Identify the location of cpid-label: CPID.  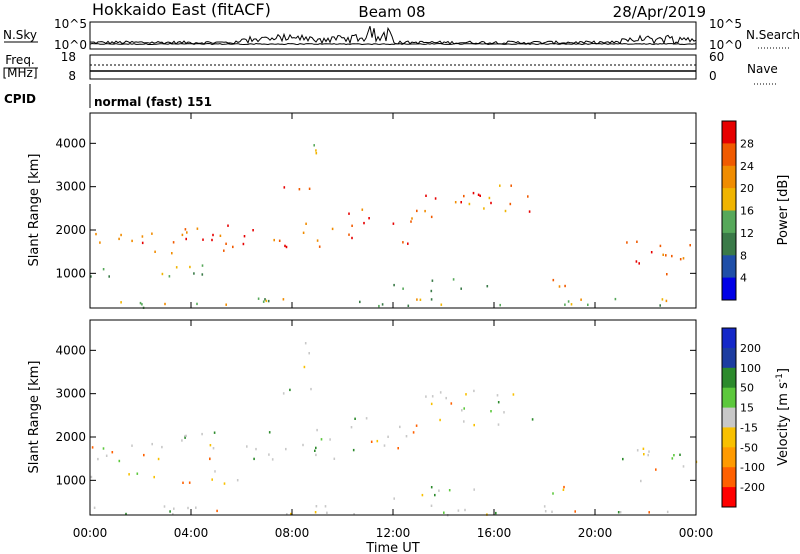
(20, 99).